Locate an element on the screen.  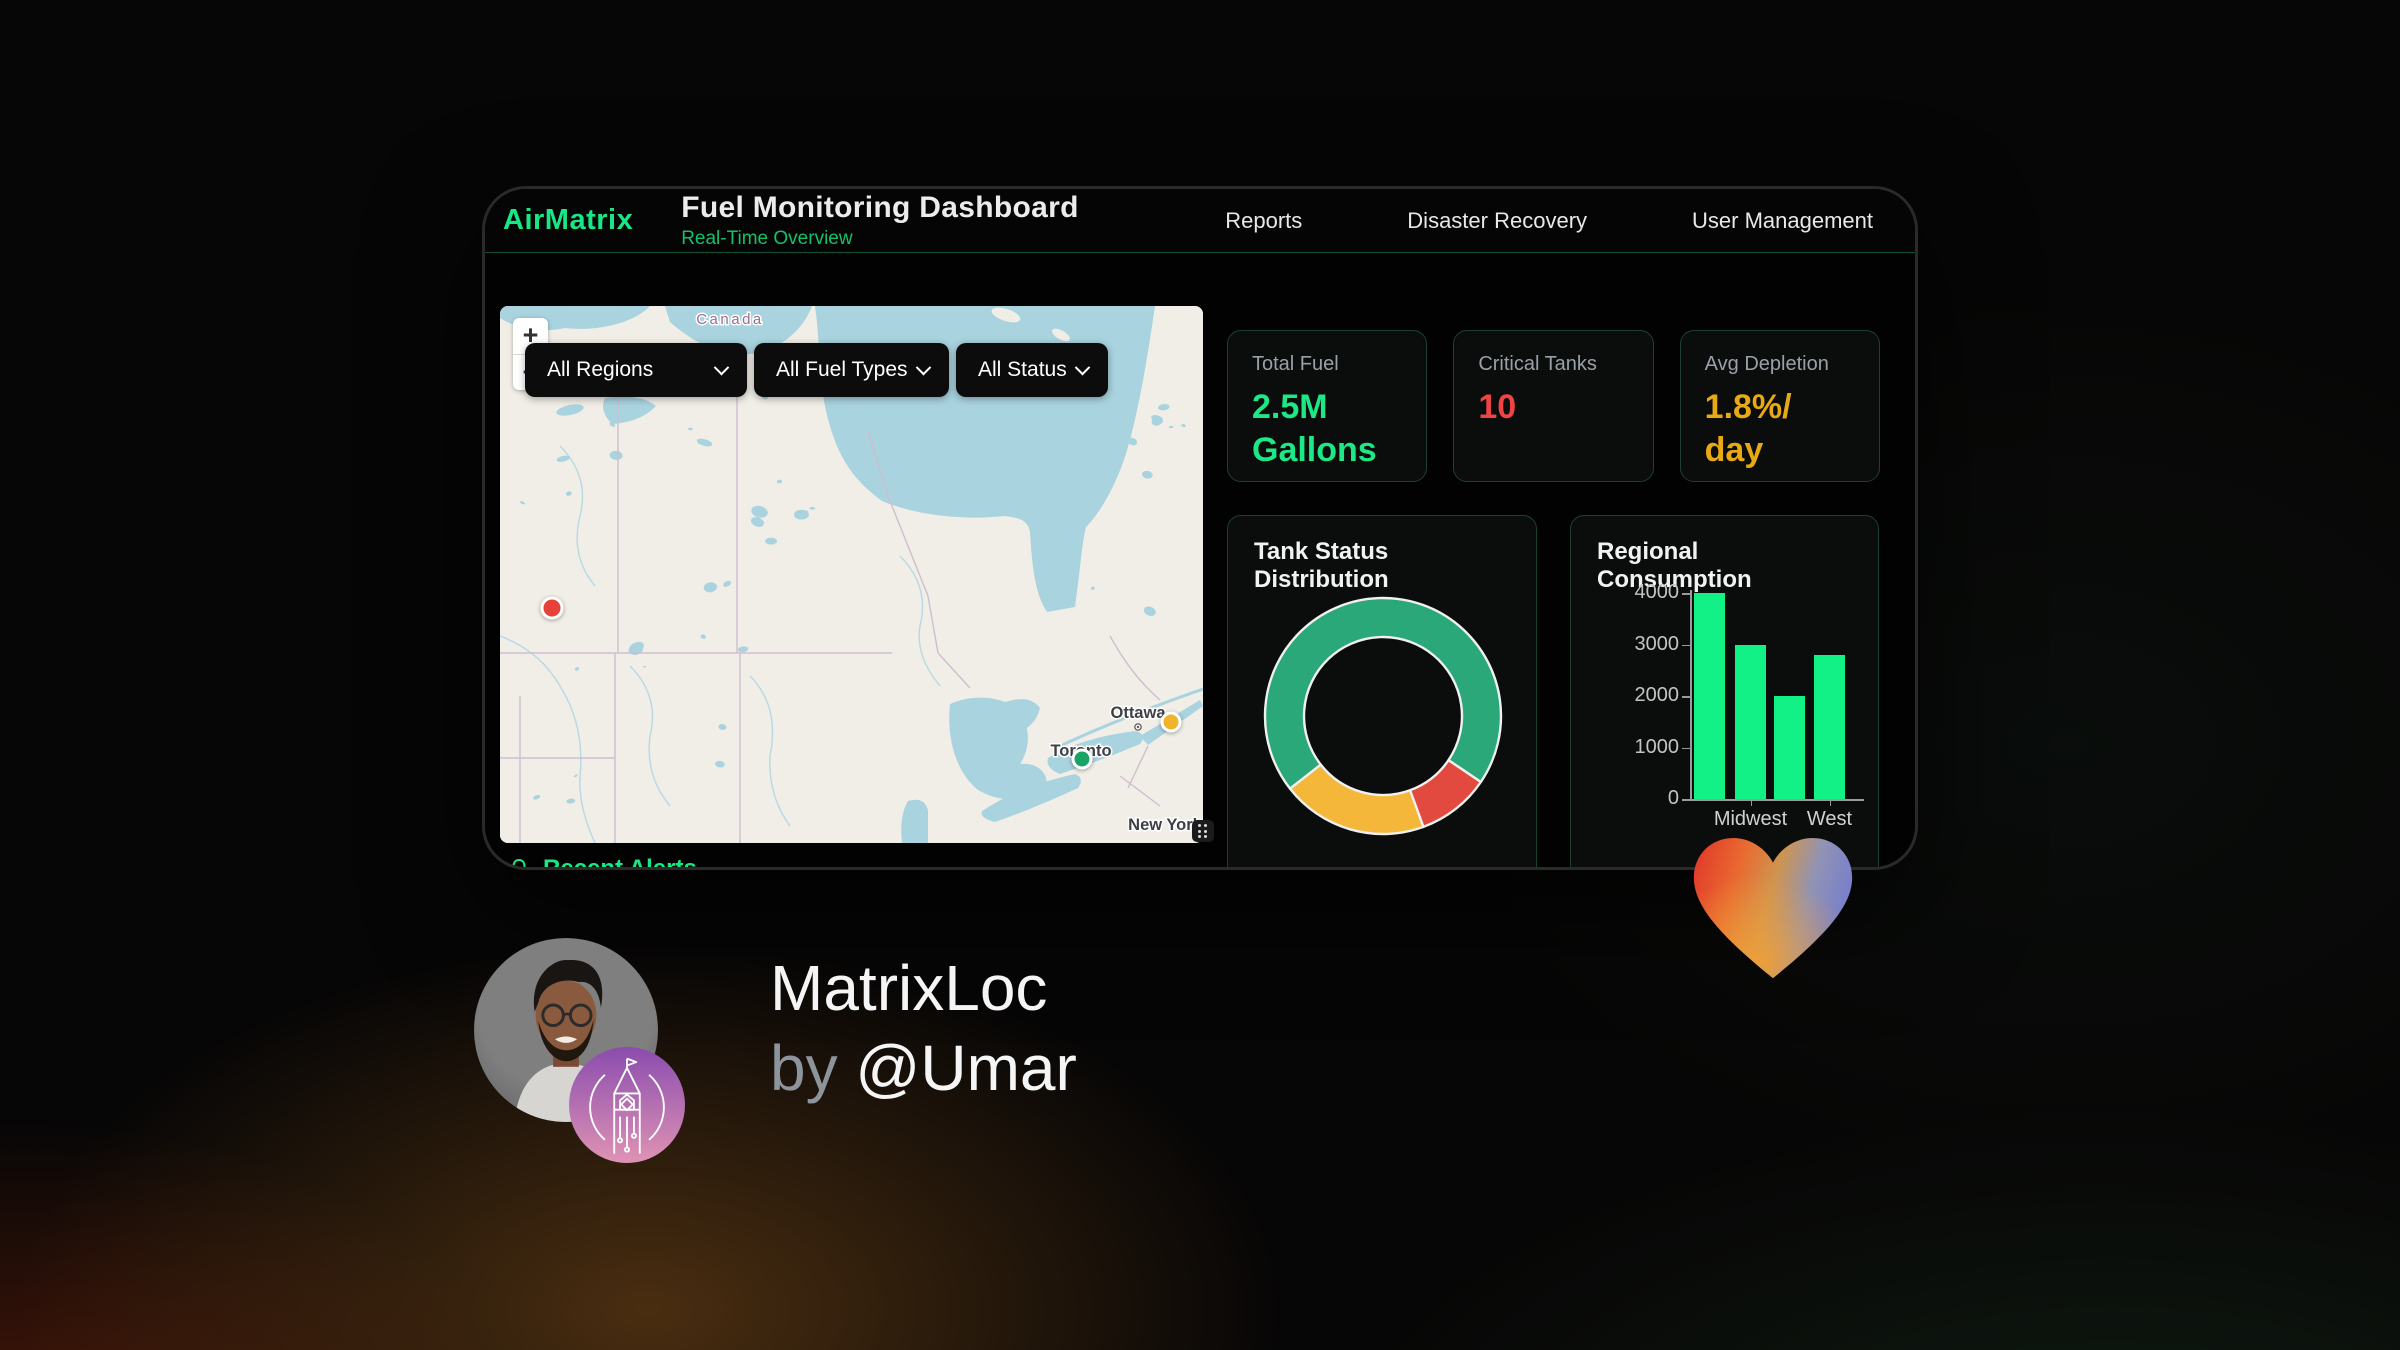
app-name: MatrixLoc is located at coordinates (909, 988).